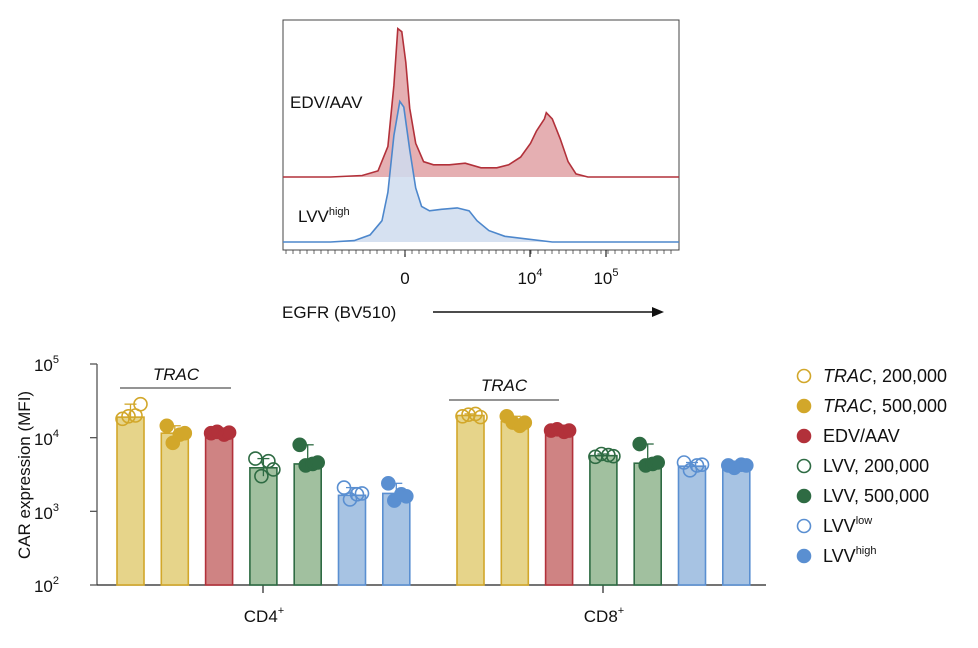  Describe the element at coordinates (604, 615) in the screenshot. I see `group-label-cd8: CD8+` at that location.